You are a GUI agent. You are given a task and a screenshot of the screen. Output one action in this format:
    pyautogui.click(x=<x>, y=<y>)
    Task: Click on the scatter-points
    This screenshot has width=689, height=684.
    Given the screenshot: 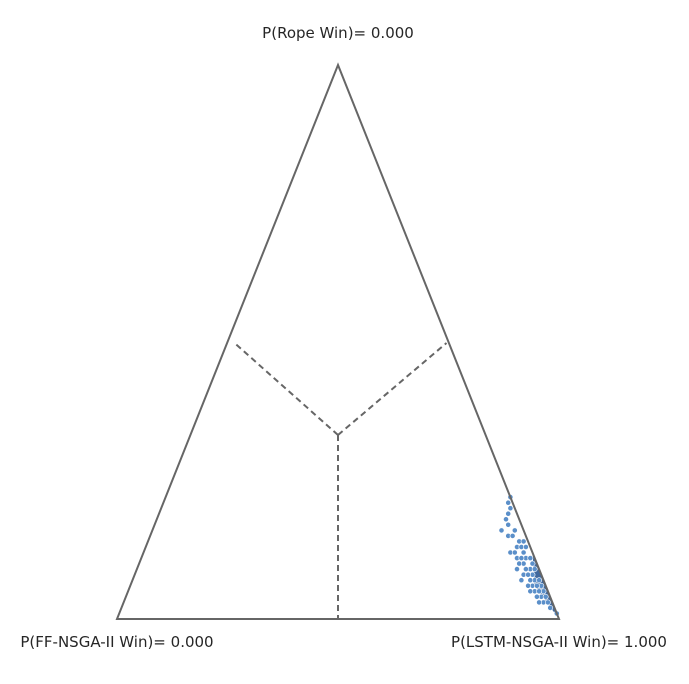 What is the action you would take?
    pyautogui.click(x=529, y=555)
    